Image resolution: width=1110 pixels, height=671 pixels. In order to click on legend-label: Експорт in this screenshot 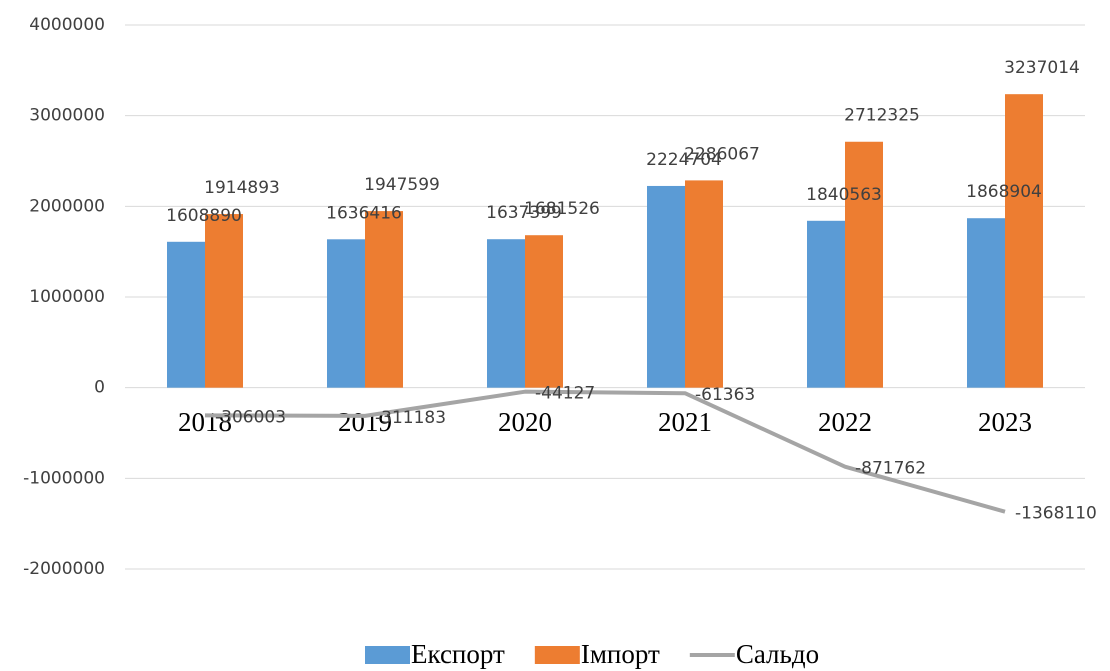, I will do `click(458, 654)`.